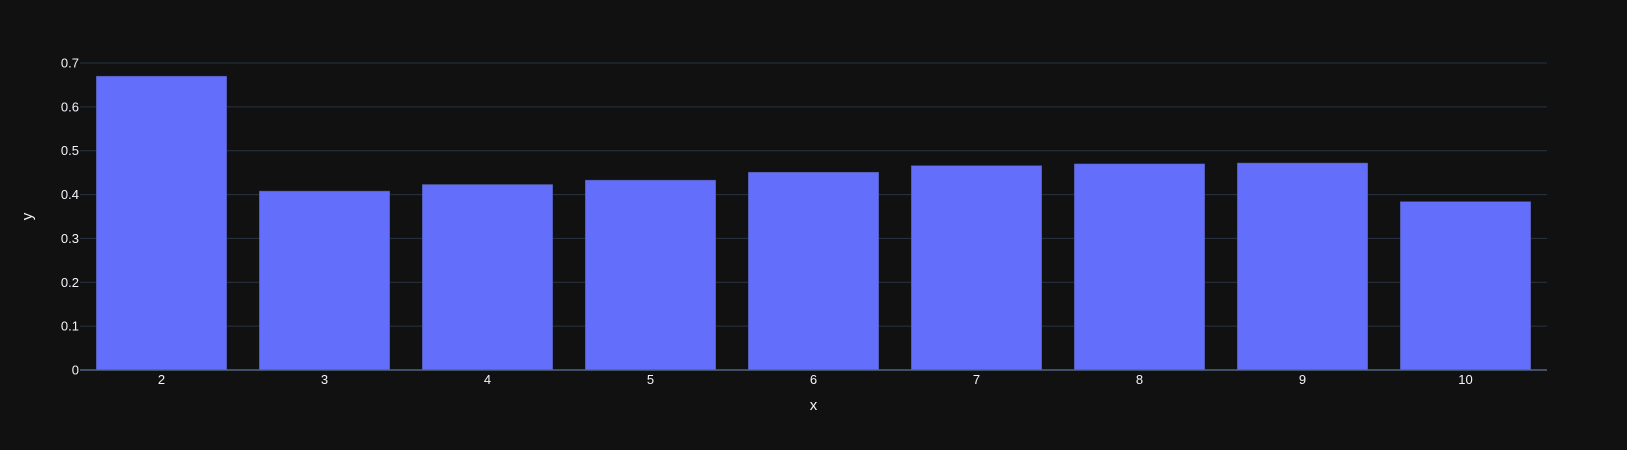 The height and width of the screenshot is (450, 1627). What do you see at coordinates (70, 238) in the screenshot?
I see `y-tick-label: 0.3` at bounding box center [70, 238].